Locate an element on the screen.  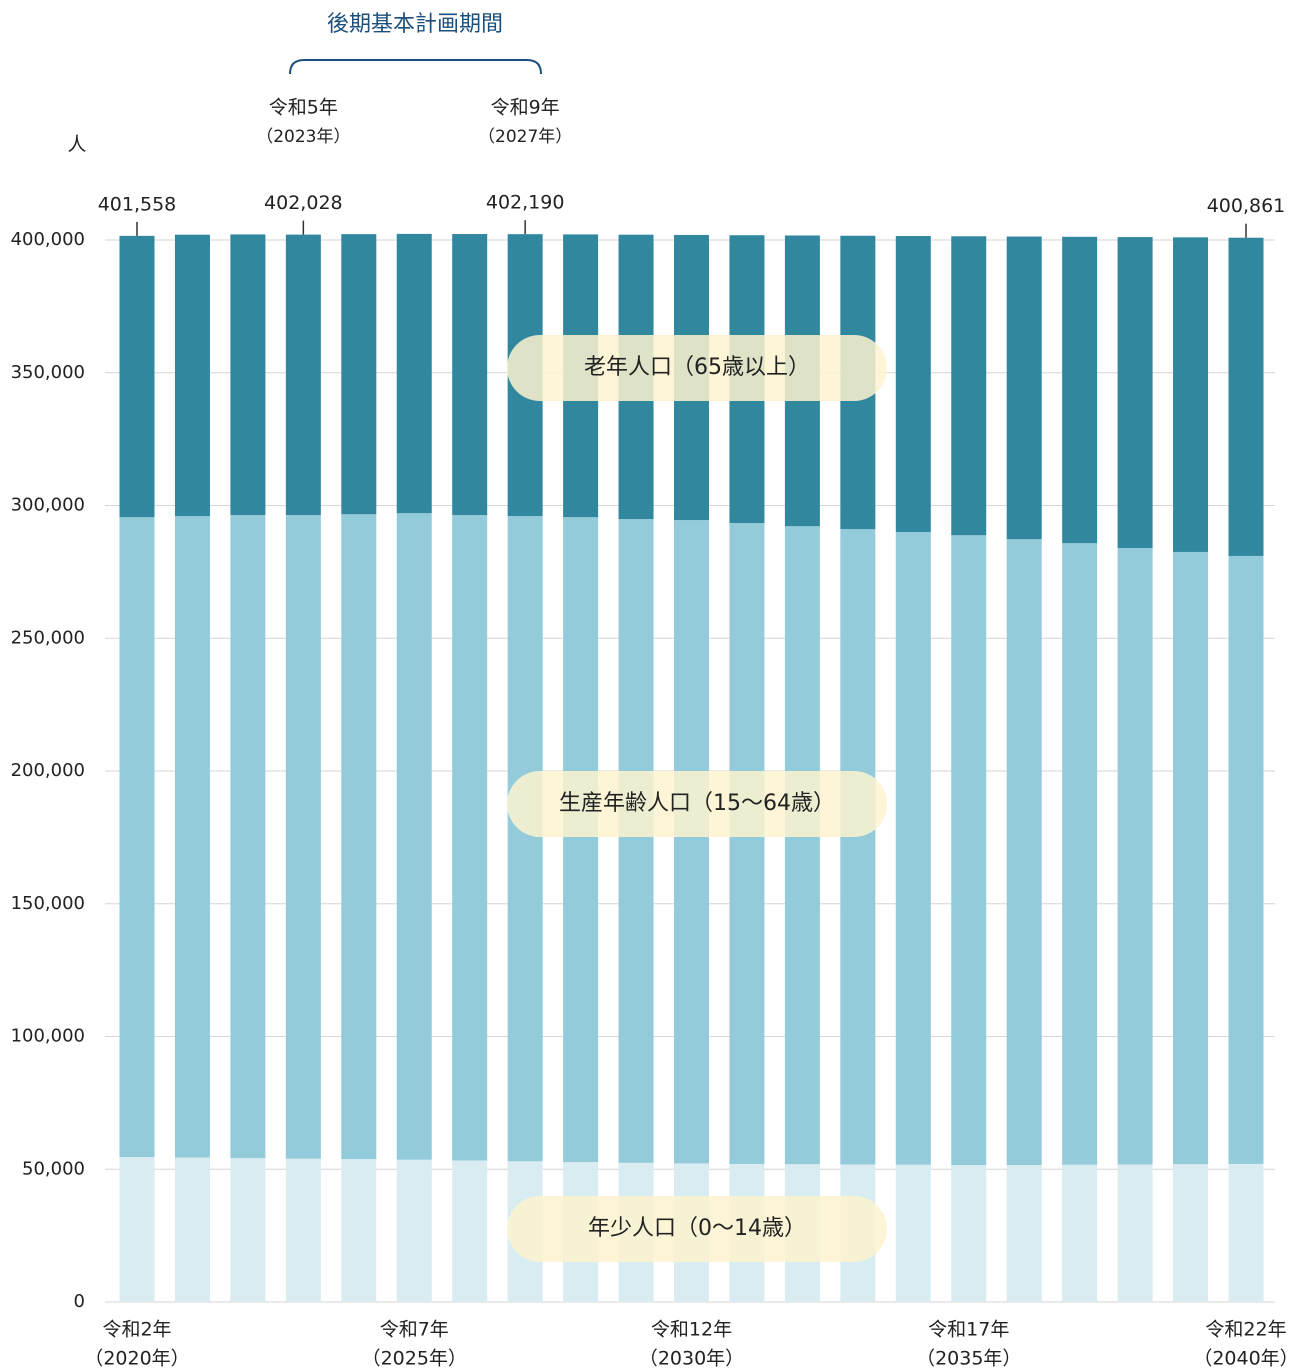
total-label: 400,861 is located at coordinates (1246, 206).